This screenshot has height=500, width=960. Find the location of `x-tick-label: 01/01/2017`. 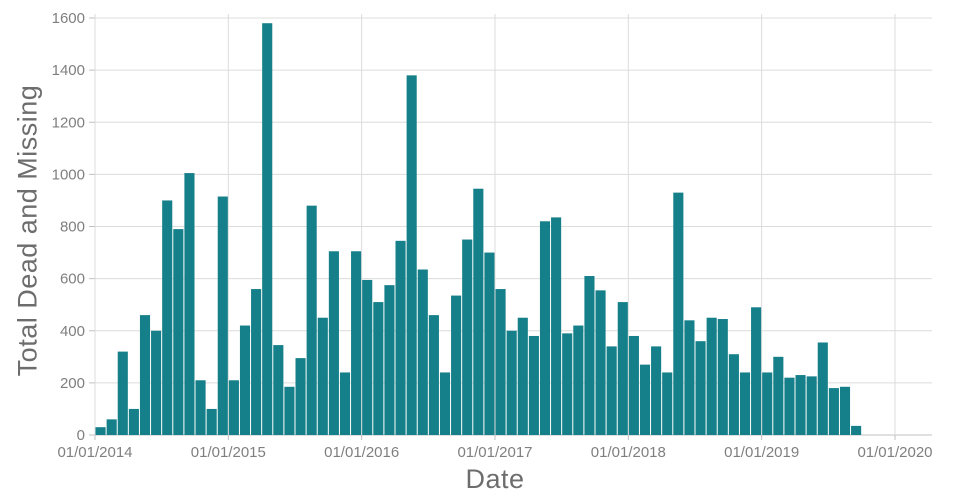

x-tick-label: 01/01/2017 is located at coordinates (494, 452).